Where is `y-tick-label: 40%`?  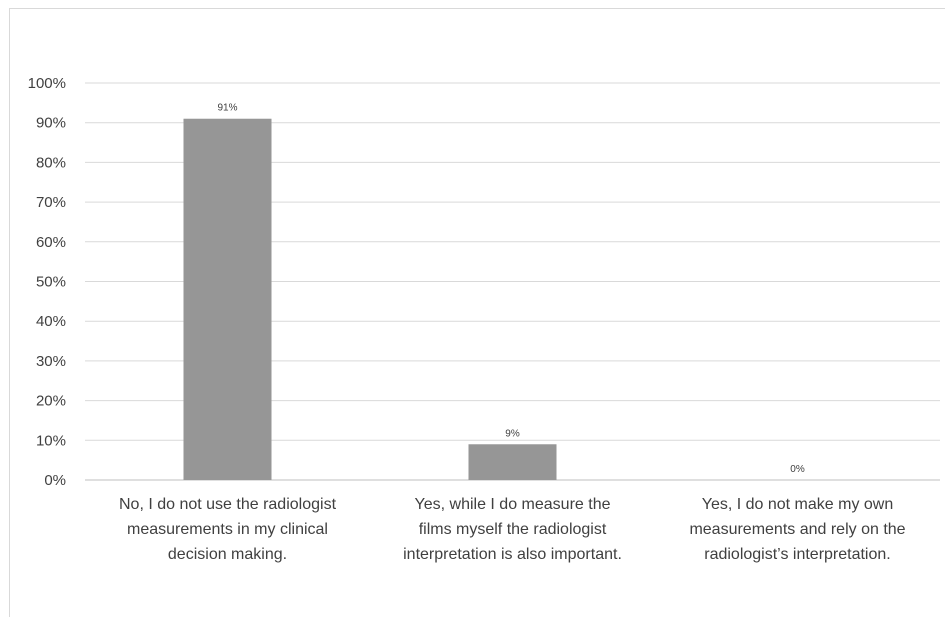
y-tick-label: 40% is located at coordinates (51, 321).